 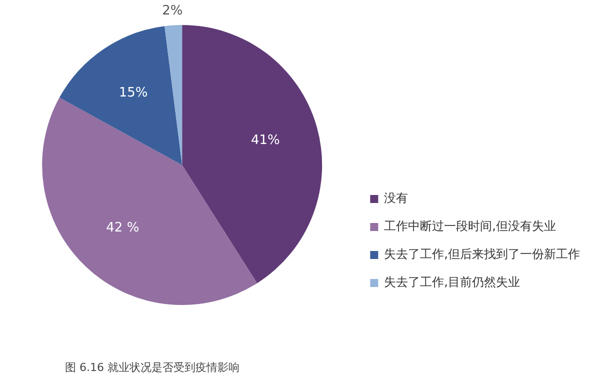 What do you see at coordinates (470, 226) in the screenshot?
I see `legend-label: 工作中断过一段时间,但没有失业` at bounding box center [470, 226].